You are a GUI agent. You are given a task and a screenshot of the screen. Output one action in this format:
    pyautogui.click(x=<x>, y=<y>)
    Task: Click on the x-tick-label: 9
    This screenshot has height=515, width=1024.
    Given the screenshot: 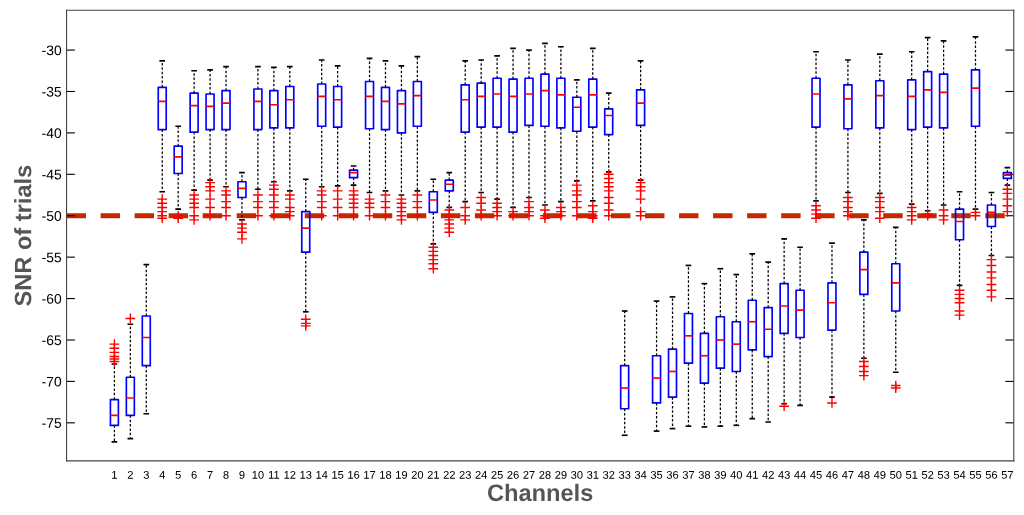 What is the action you would take?
    pyautogui.click(x=242, y=474)
    